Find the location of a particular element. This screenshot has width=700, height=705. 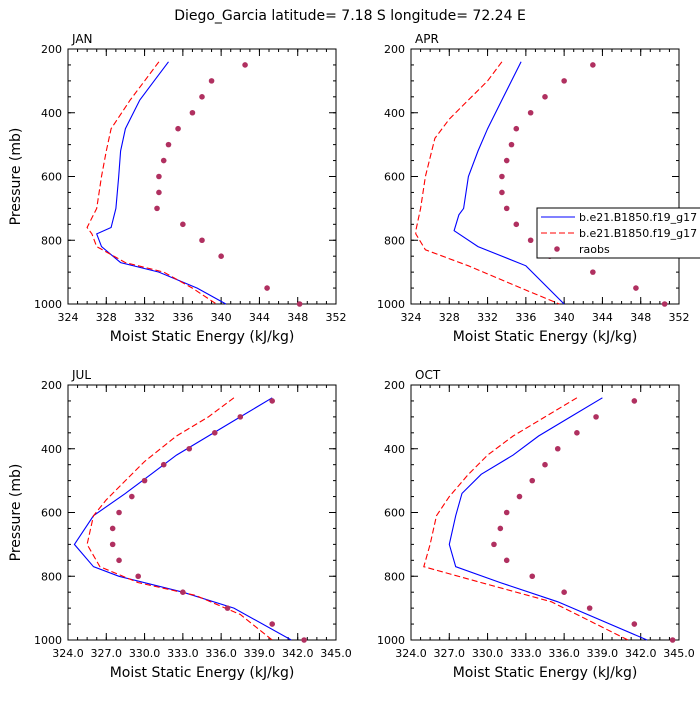

x-tick-label: 342.0 is located at coordinates (641, 653).